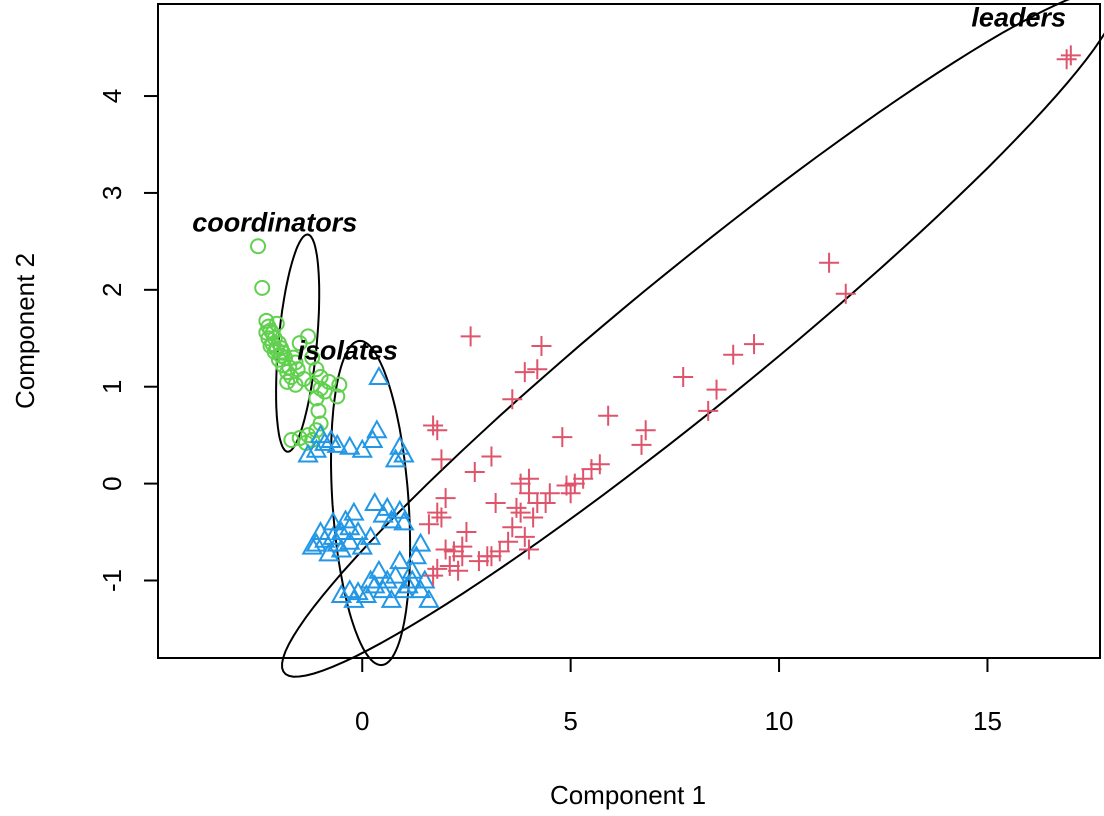  What do you see at coordinates (678, 696) in the screenshot?
I see `x-axis: 0 5 10 15` at bounding box center [678, 696].